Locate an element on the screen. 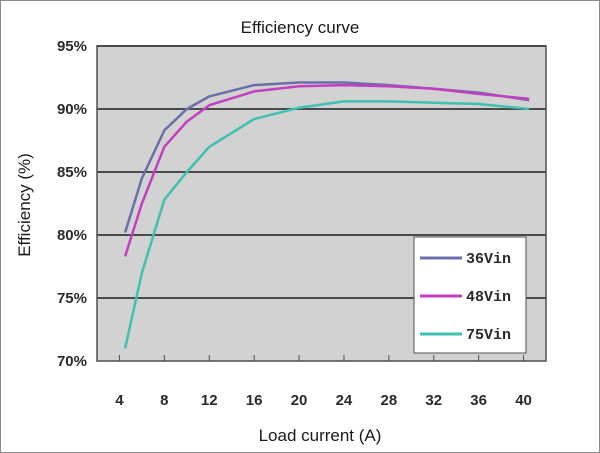 The image size is (600, 453). x-tick-label: 16 is located at coordinates (254, 400).